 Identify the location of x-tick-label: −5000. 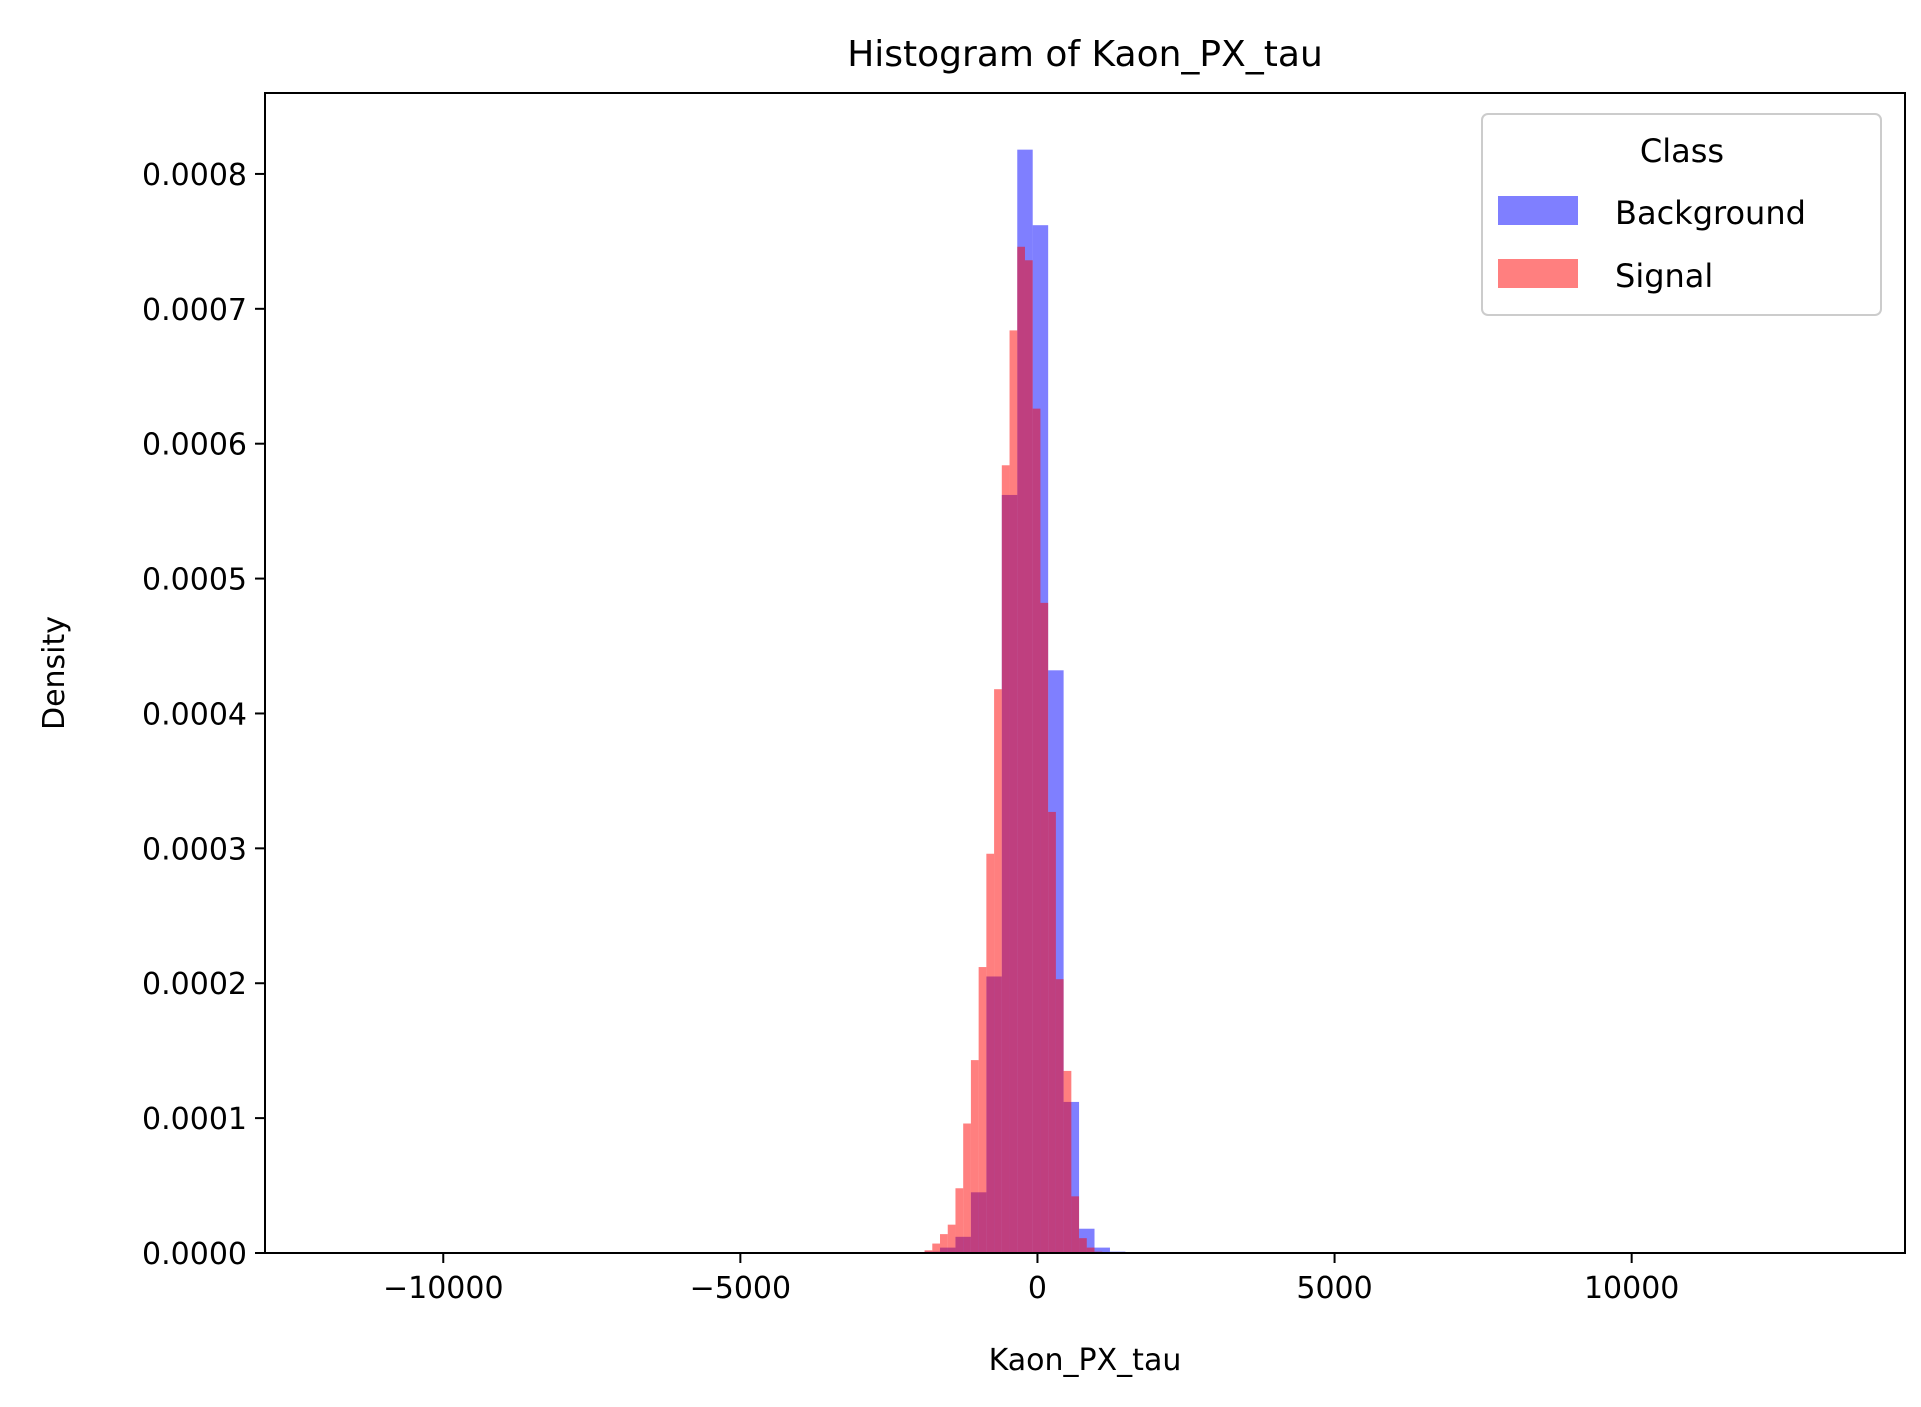
(740, 1288).